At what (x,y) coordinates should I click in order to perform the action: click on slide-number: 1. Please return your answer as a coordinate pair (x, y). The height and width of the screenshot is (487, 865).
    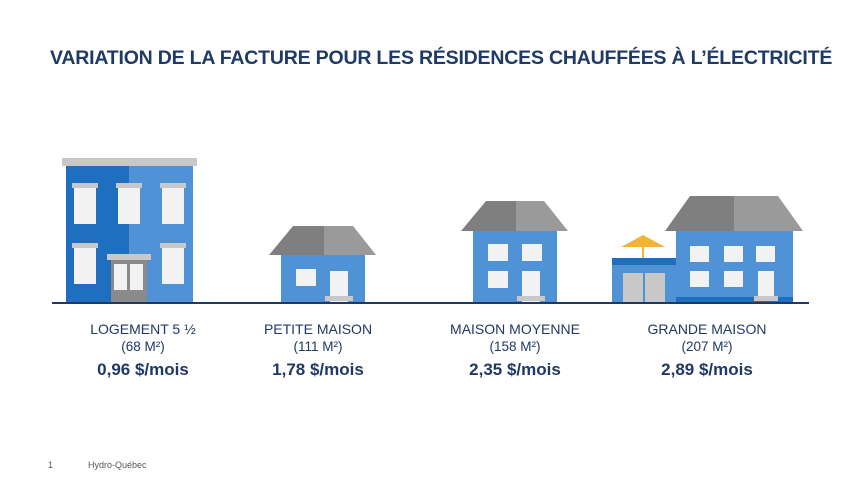
    Looking at the image, I should click on (51, 465).